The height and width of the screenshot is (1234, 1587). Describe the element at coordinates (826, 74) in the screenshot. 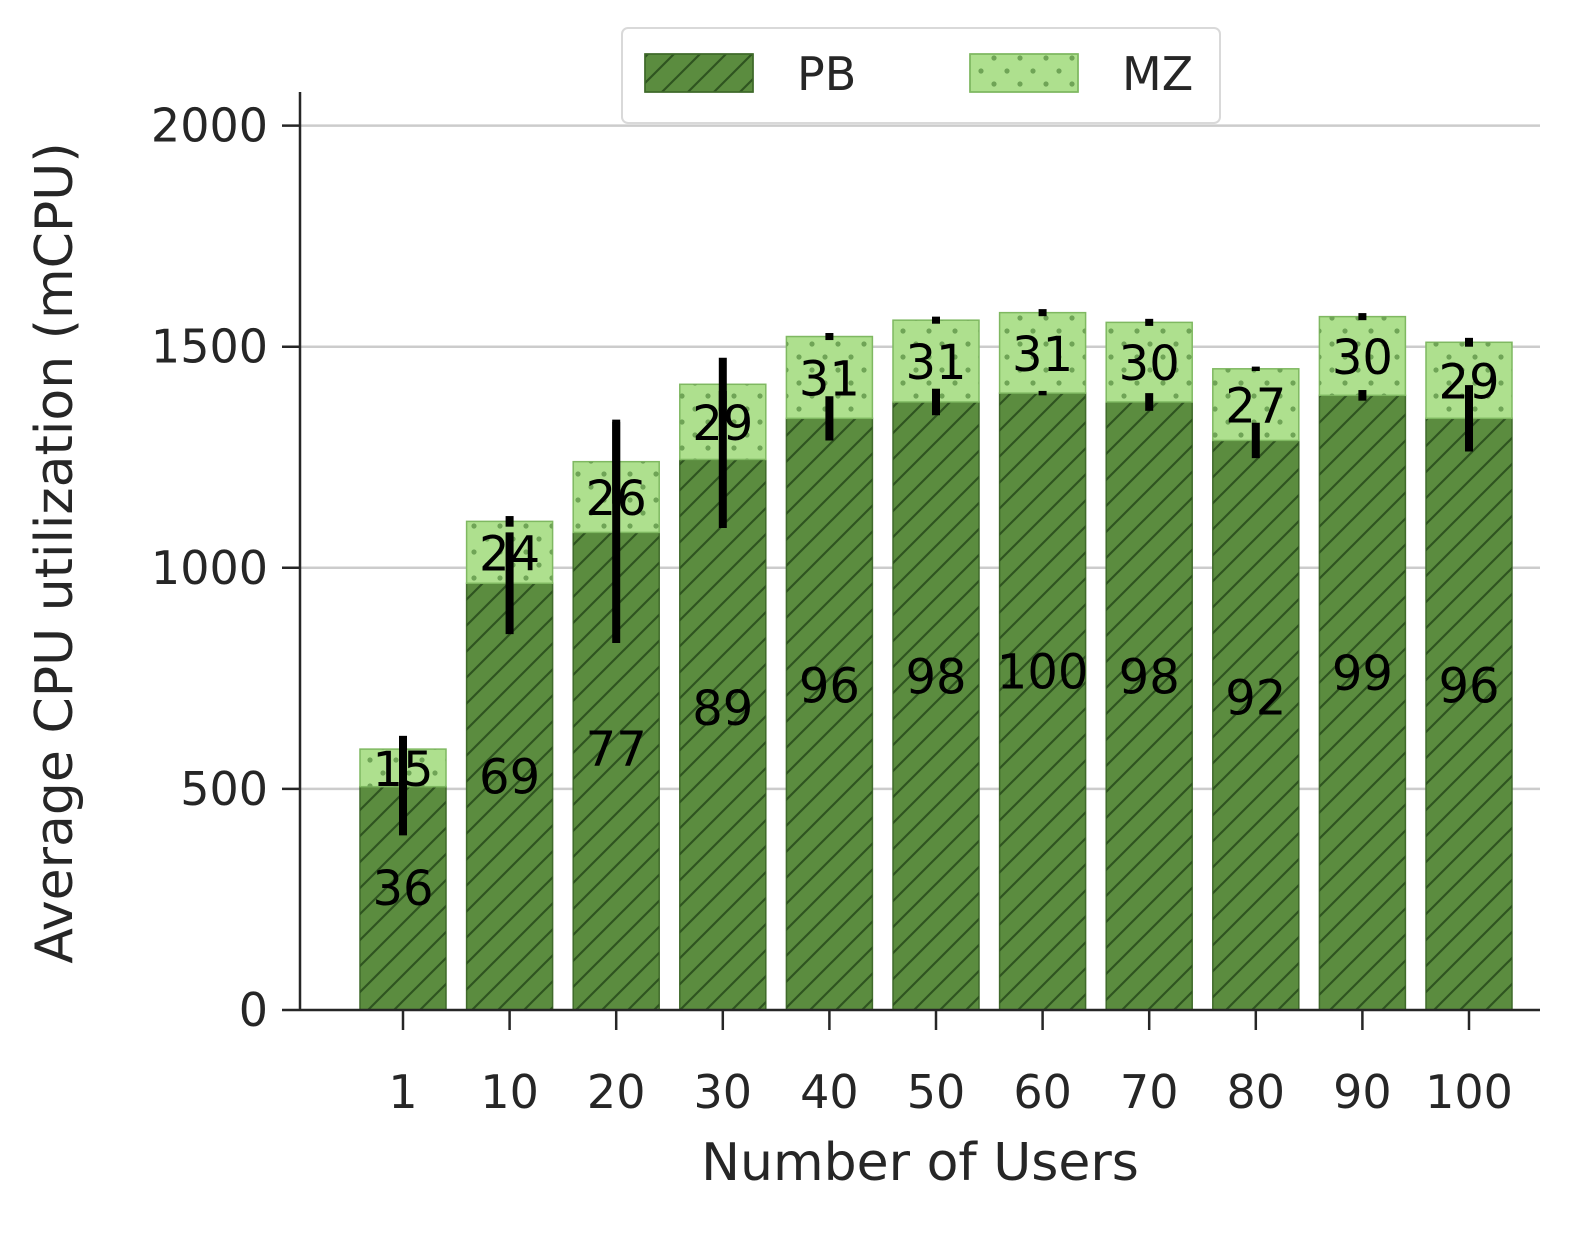

I see `legend-label-pb: PB` at that location.